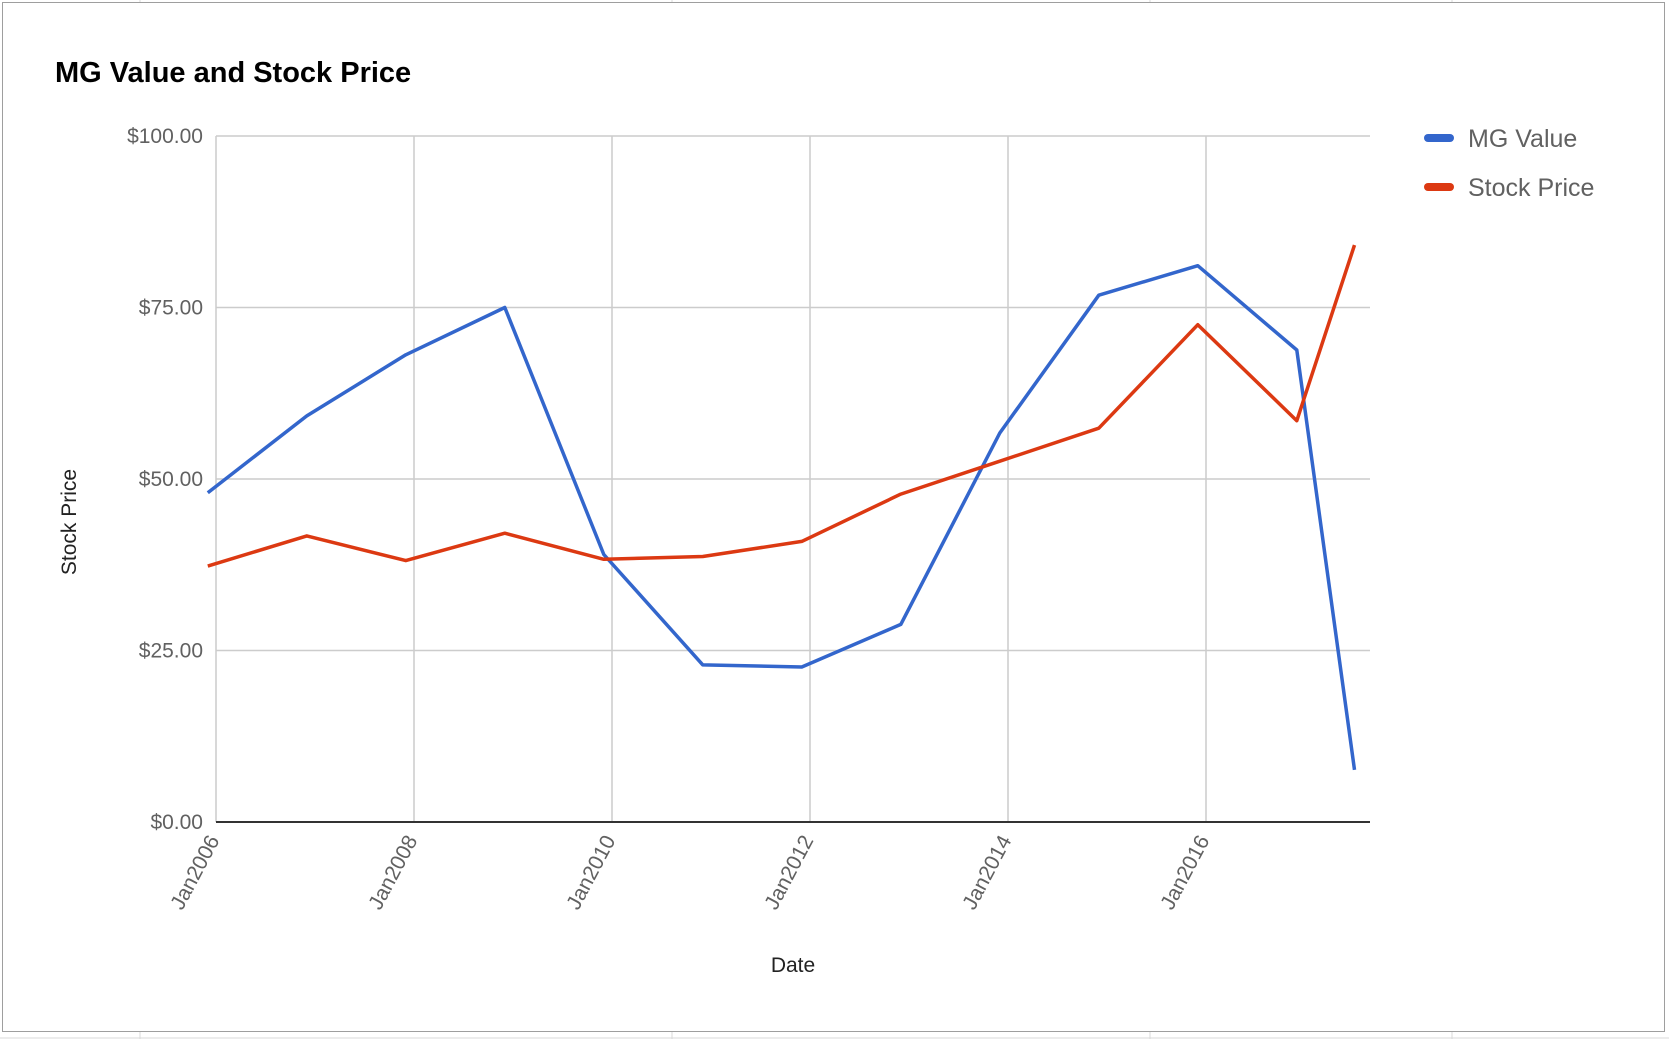  Describe the element at coordinates (165, 136) in the screenshot. I see `y-tick-label: $100.00` at that location.